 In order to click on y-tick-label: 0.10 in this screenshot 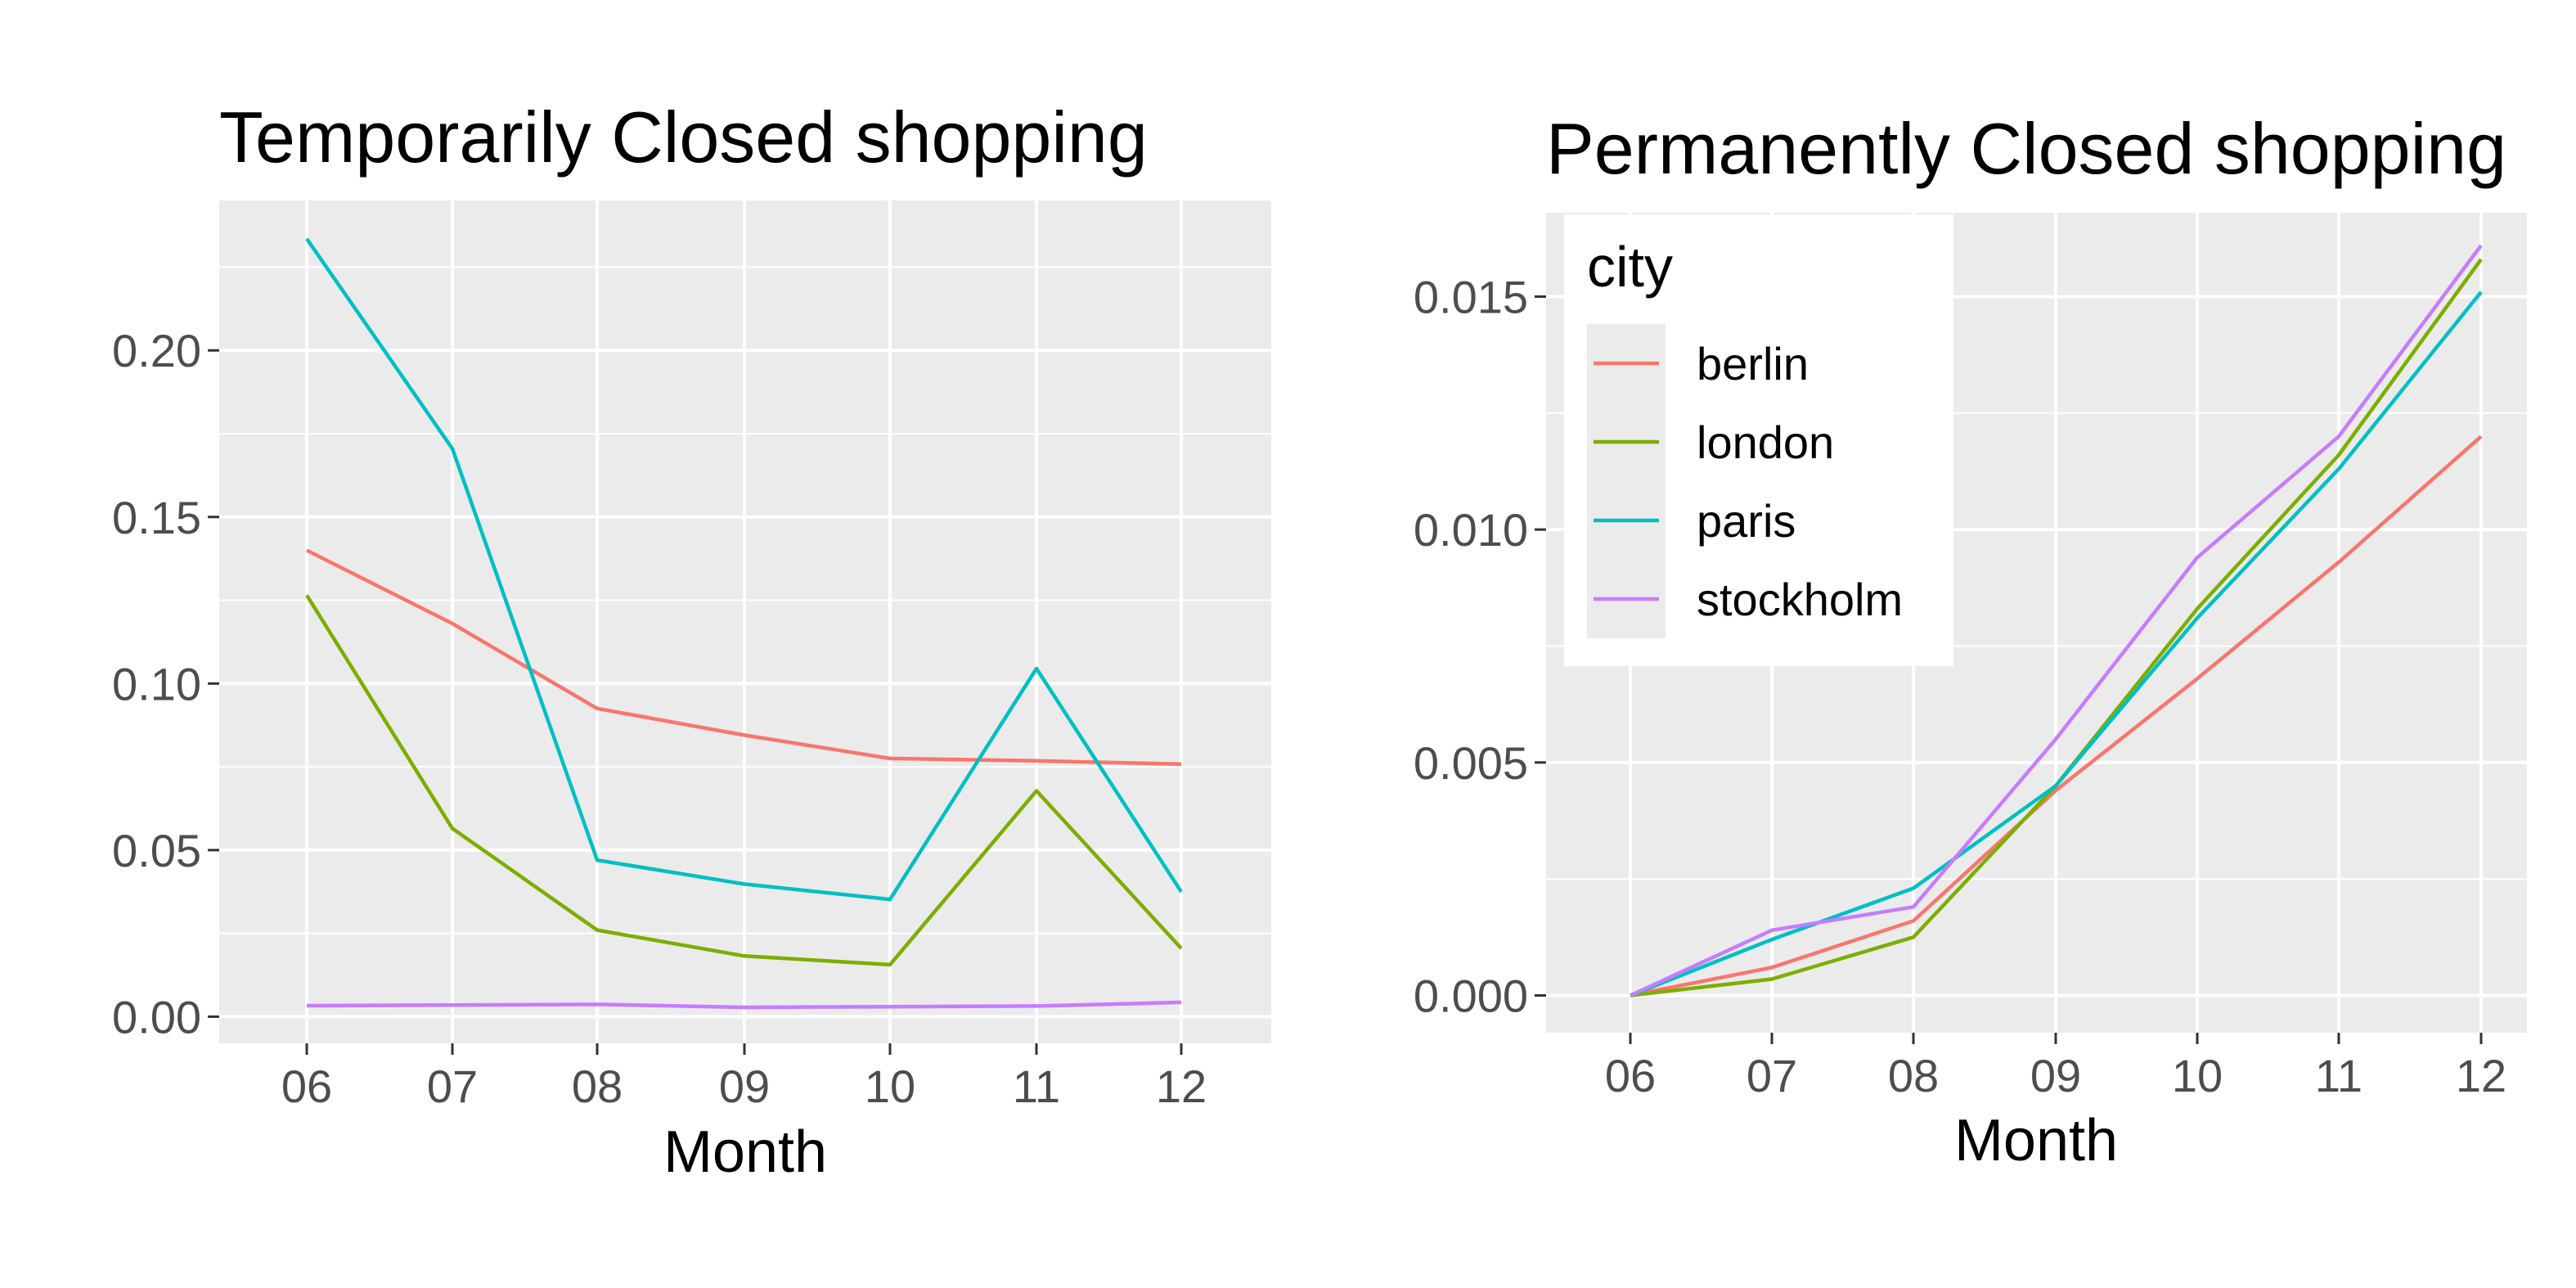, I will do `click(157, 683)`.